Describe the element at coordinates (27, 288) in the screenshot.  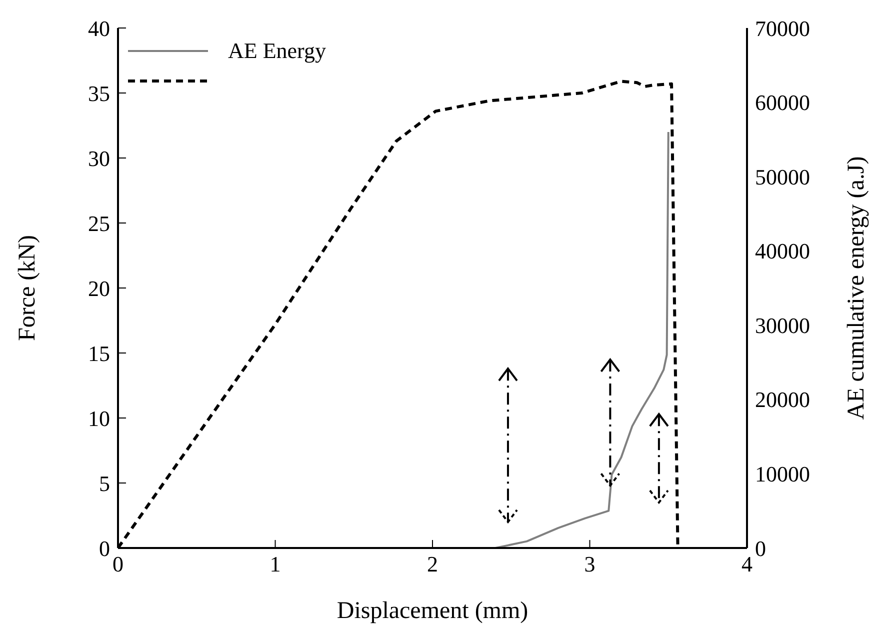
I see `y-axis-title: Force (kN)` at that location.